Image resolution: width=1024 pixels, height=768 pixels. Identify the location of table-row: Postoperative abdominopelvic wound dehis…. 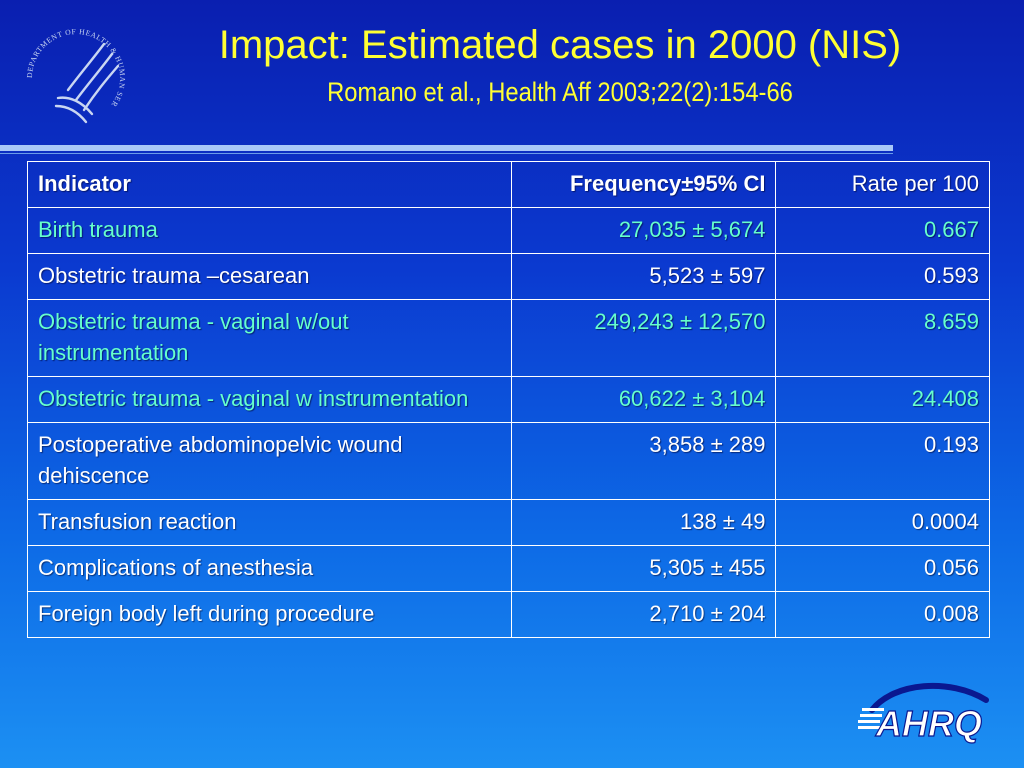
(508, 461).